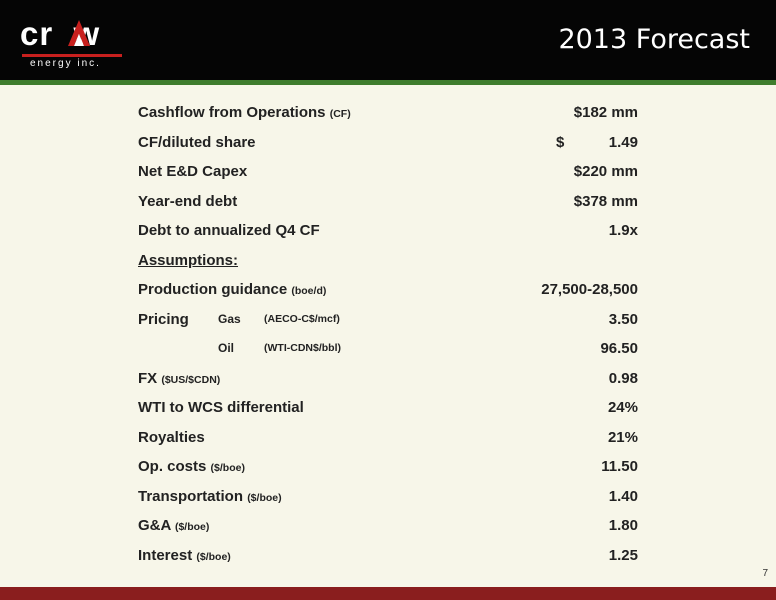 This screenshot has height=600, width=776. What do you see at coordinates (65, 63) in the screenshot?
I see `logo-tagline: energy inc.` at bounding box center [65, 63].